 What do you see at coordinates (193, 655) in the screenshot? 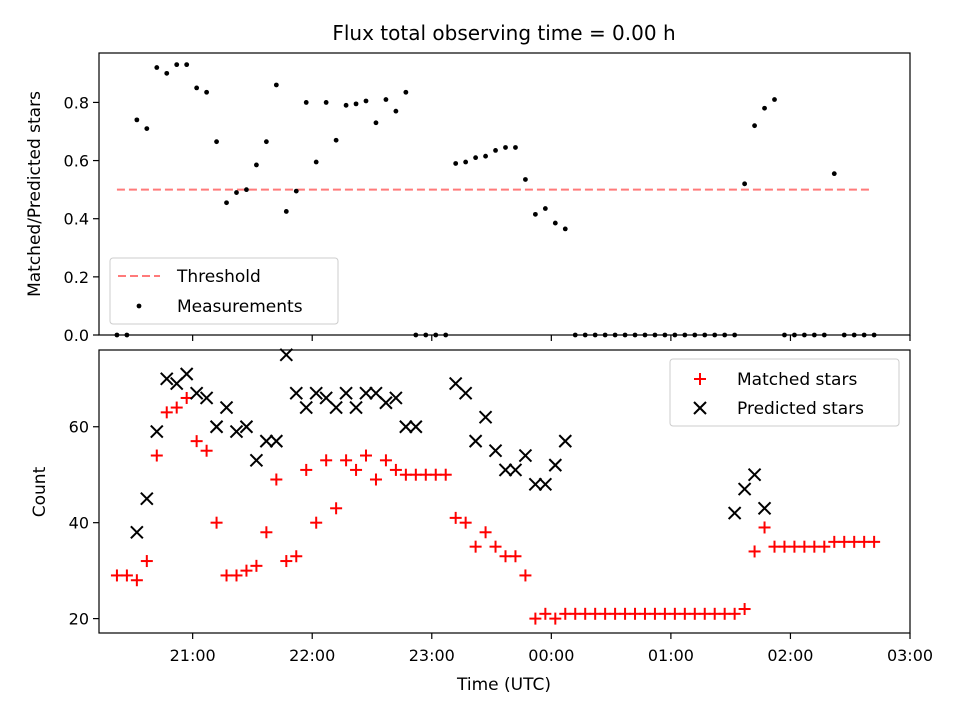
I see `bottom-x-tick-label: 21:00` at bounding box center [193, 655].